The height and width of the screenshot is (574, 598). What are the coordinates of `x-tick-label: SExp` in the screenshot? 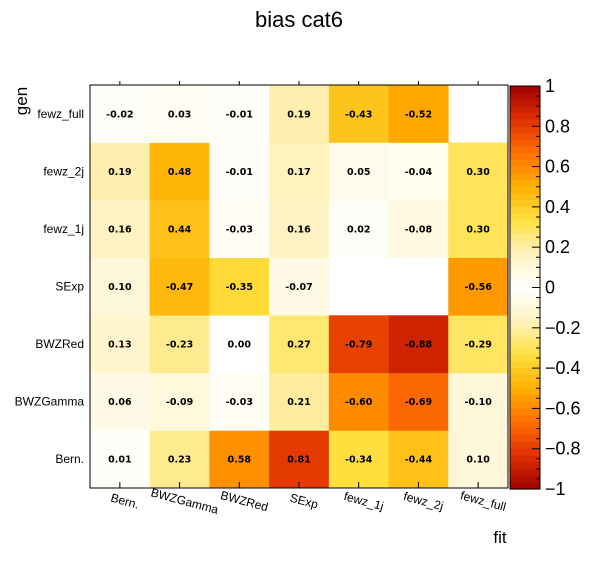 It's located at (304, 501).